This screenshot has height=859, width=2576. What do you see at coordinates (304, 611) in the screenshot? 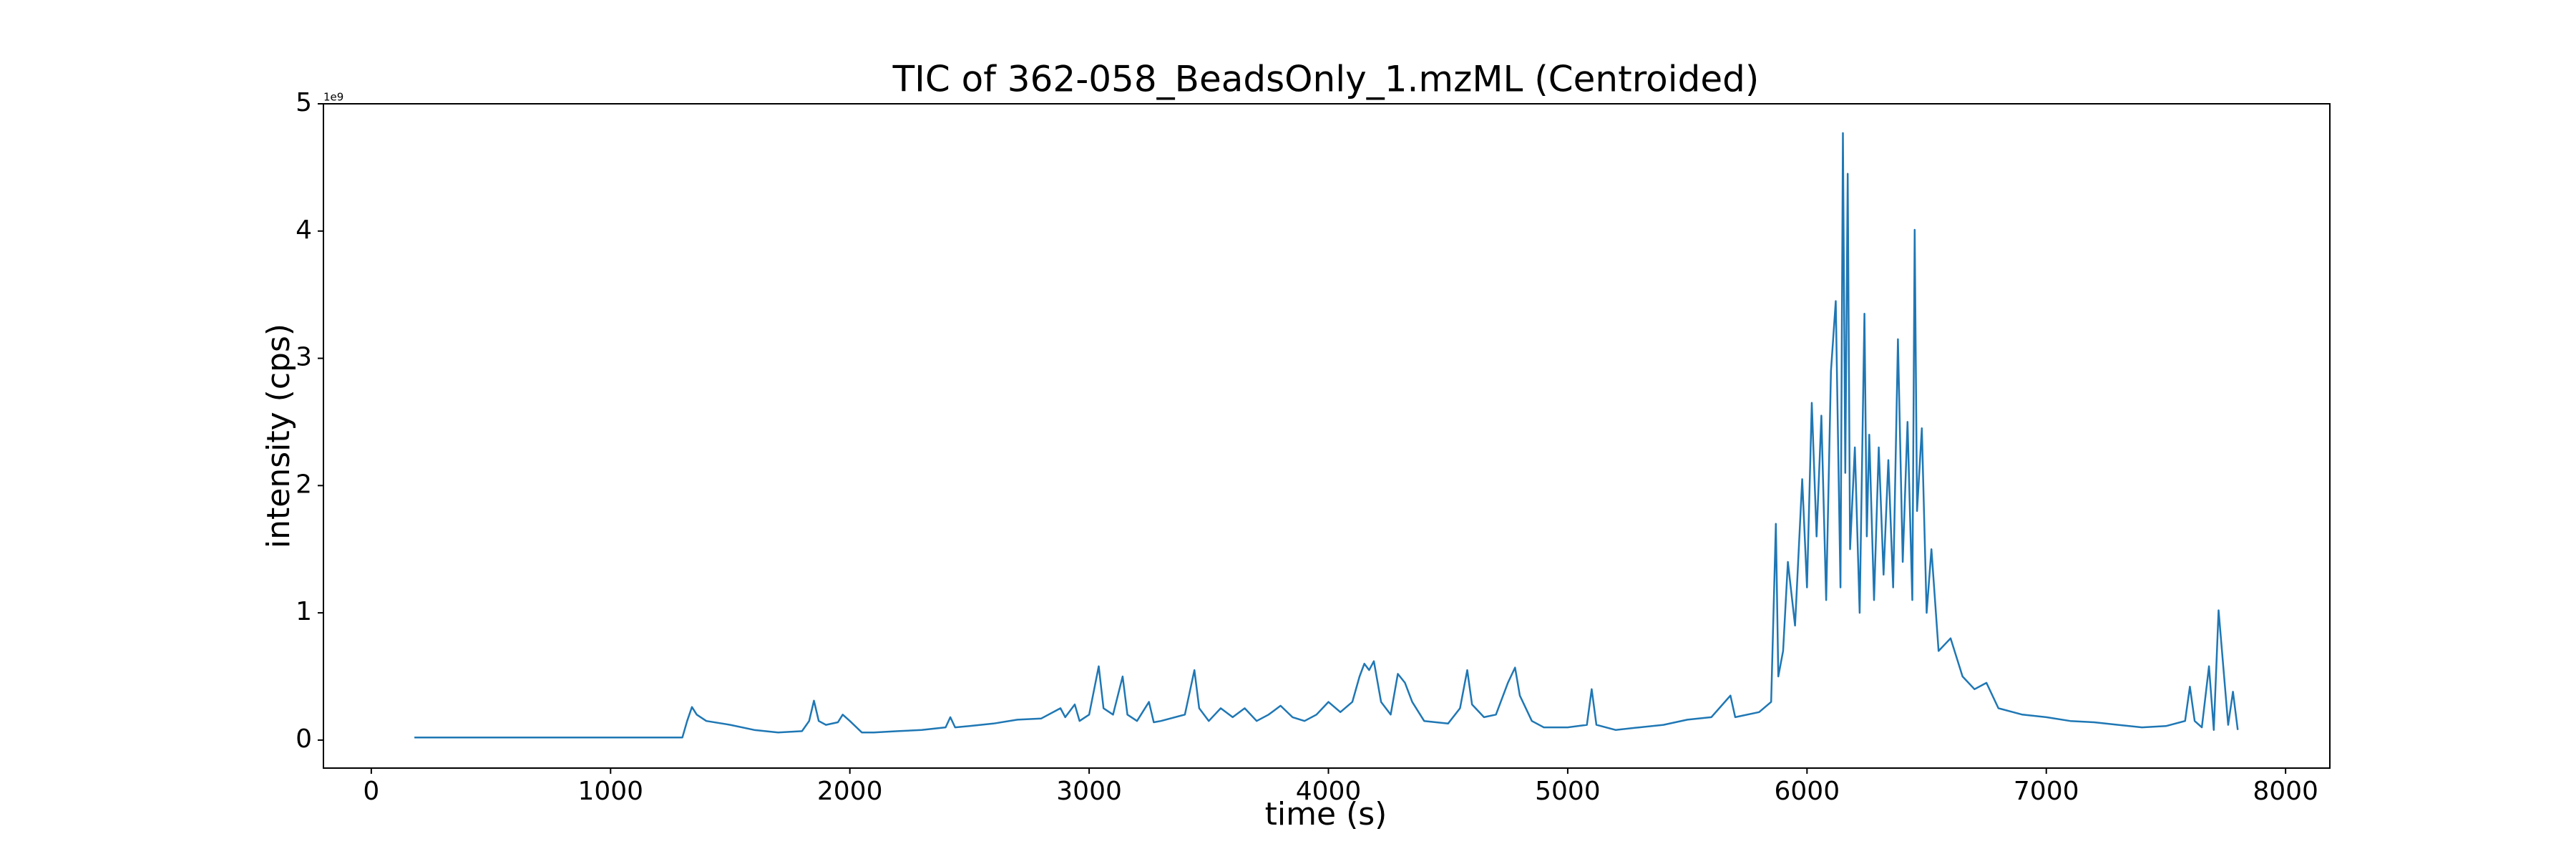
I see `y-tick-label: 1` at bounding box center [304, 611].